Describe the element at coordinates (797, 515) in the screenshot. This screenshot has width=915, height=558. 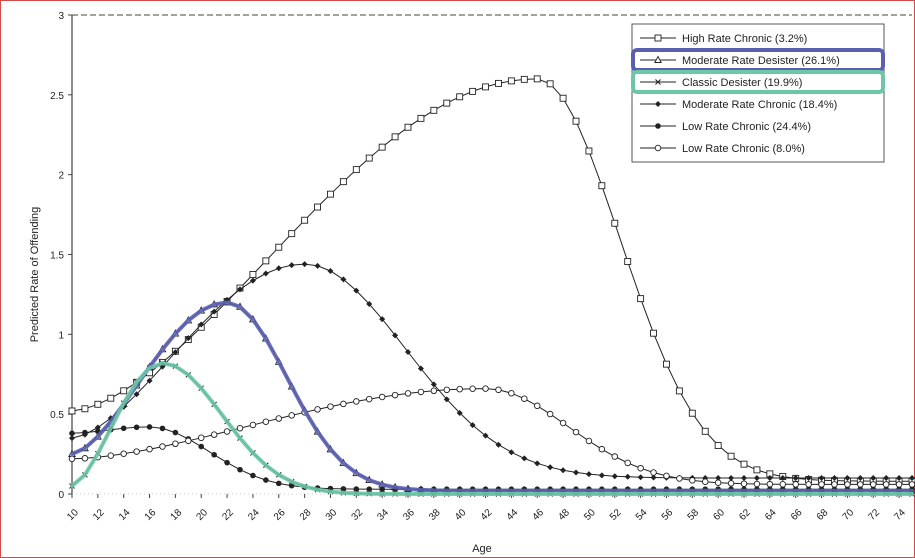
I see `x-tick-label: 66` at that location.